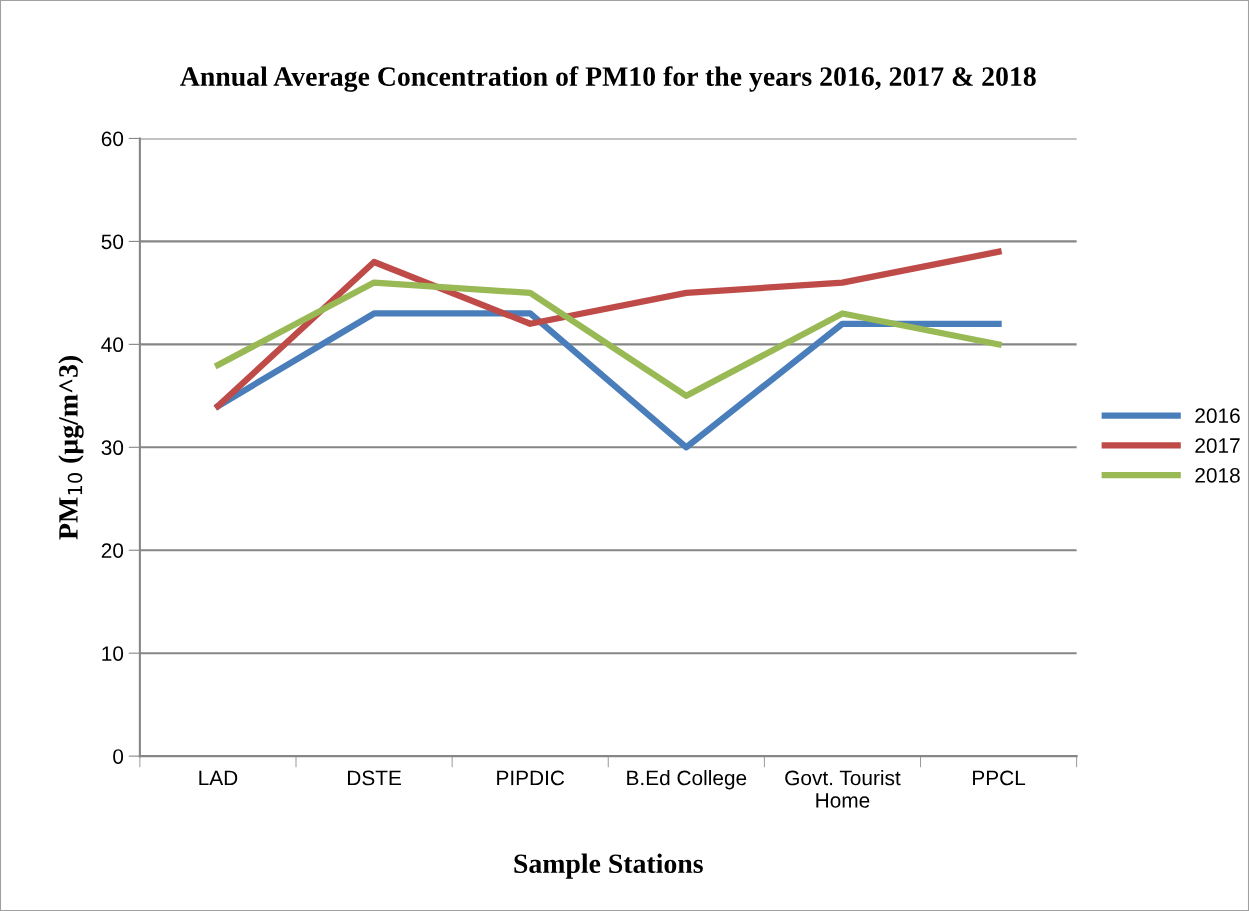 The image size is (1249, 911). What do you see at coordinates (374, 778) in the screenshot?
I see `x-tick-label: DSTE` at bounding box center [374, 778].